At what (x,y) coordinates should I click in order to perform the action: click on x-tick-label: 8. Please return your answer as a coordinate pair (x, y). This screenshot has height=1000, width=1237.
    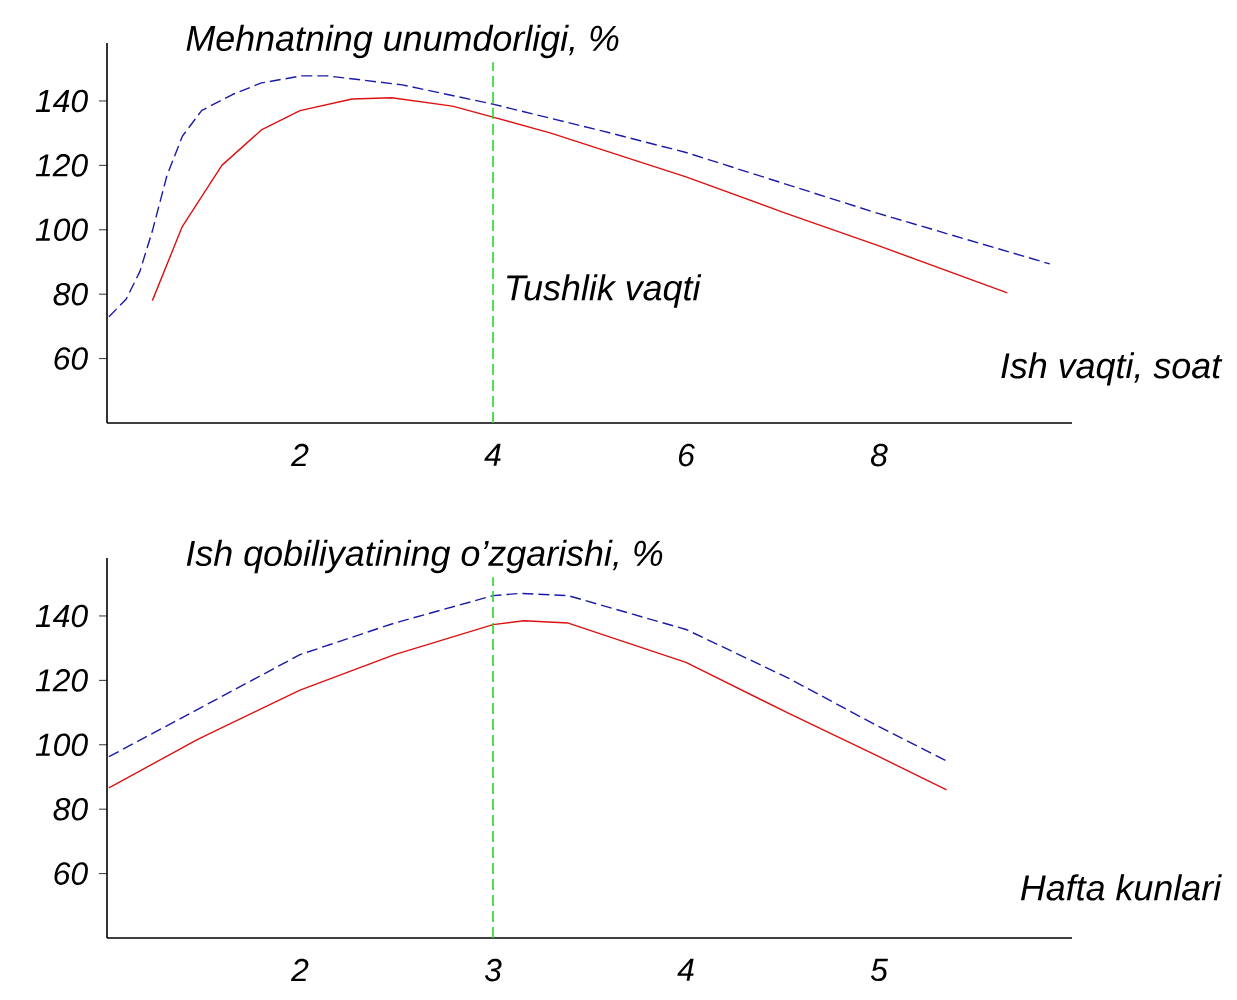
    Looking at the image, I should click on (879, 455).